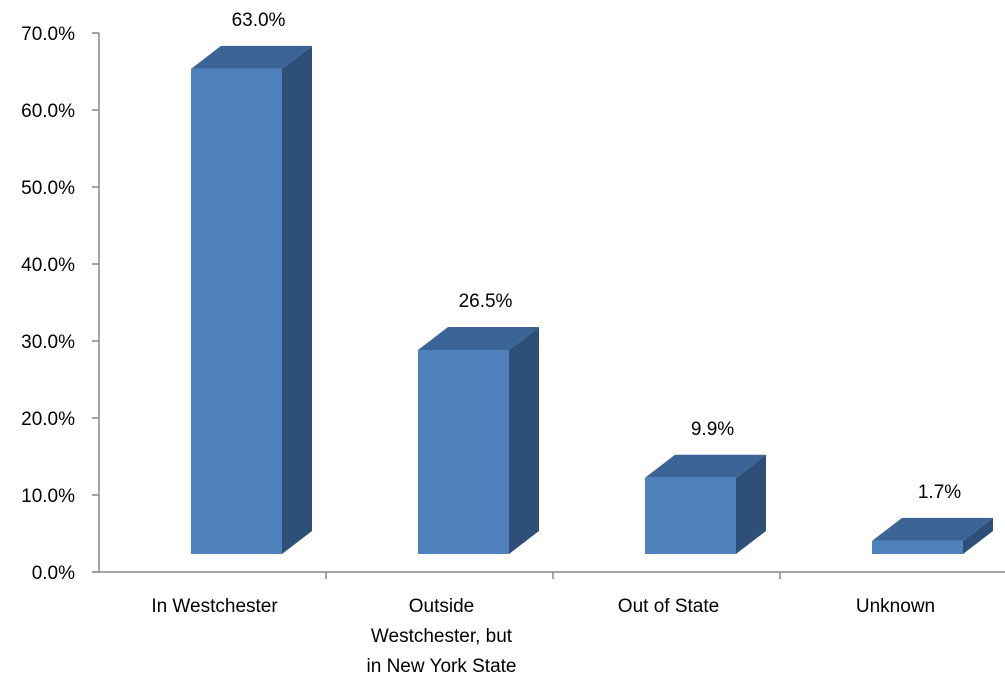 The width and height of the screenshot is (1005, 686). Describe the element at coordinates (259, 20) in the screenshot. I see `data-label: 63.0%` at that location.